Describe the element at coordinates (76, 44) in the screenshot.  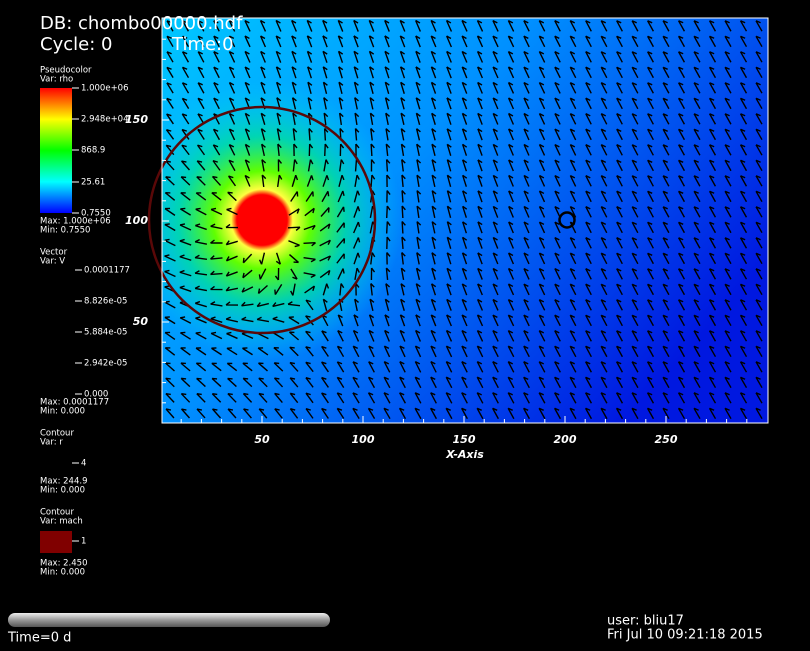
I see `cycle: Cycle: 0` at that location.